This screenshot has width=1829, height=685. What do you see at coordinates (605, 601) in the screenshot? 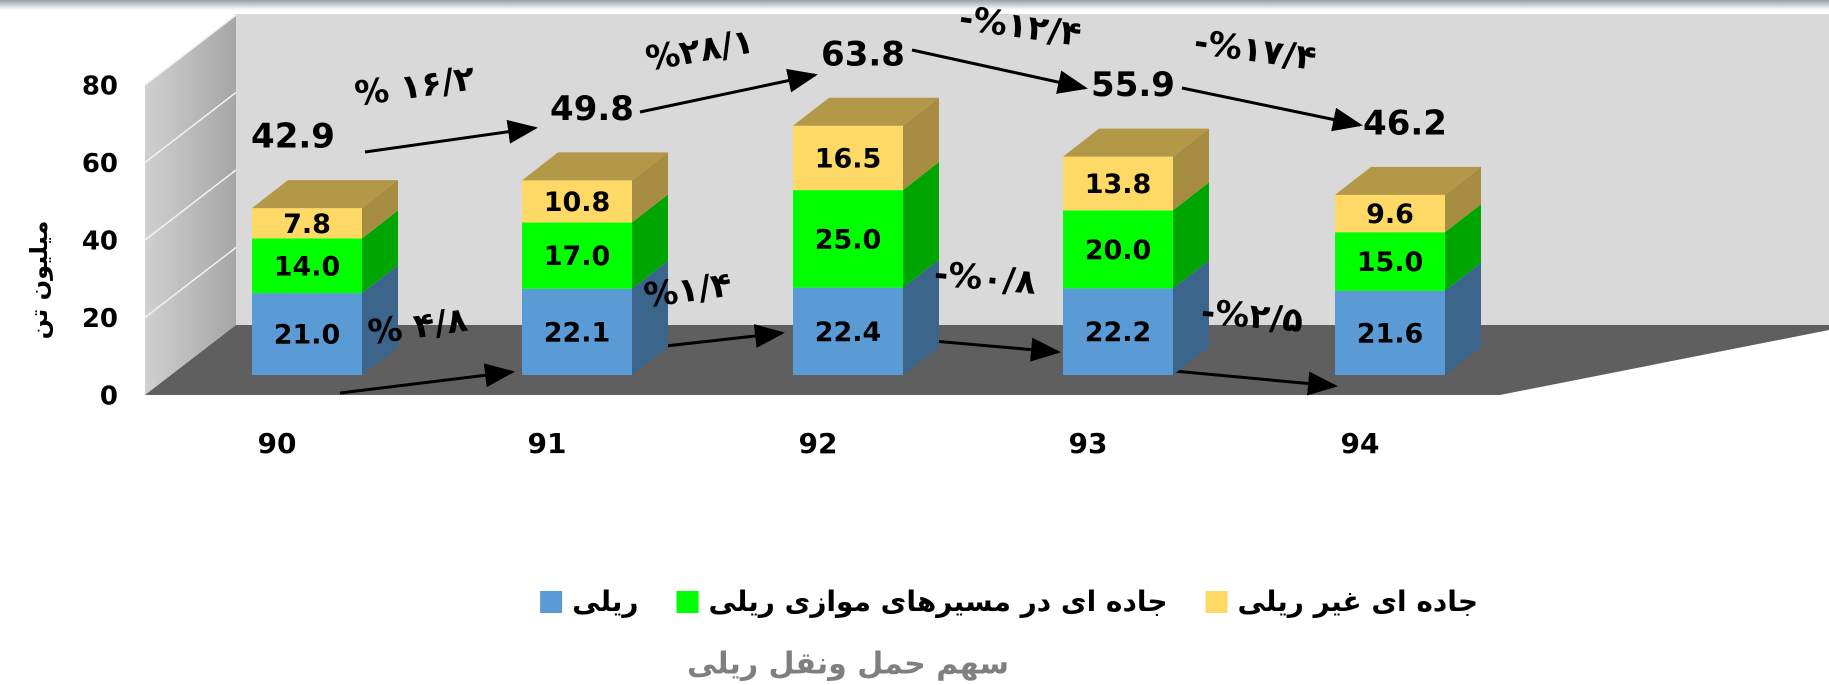
I see `legend-label: ریلی` at bounding box center [605, 601].